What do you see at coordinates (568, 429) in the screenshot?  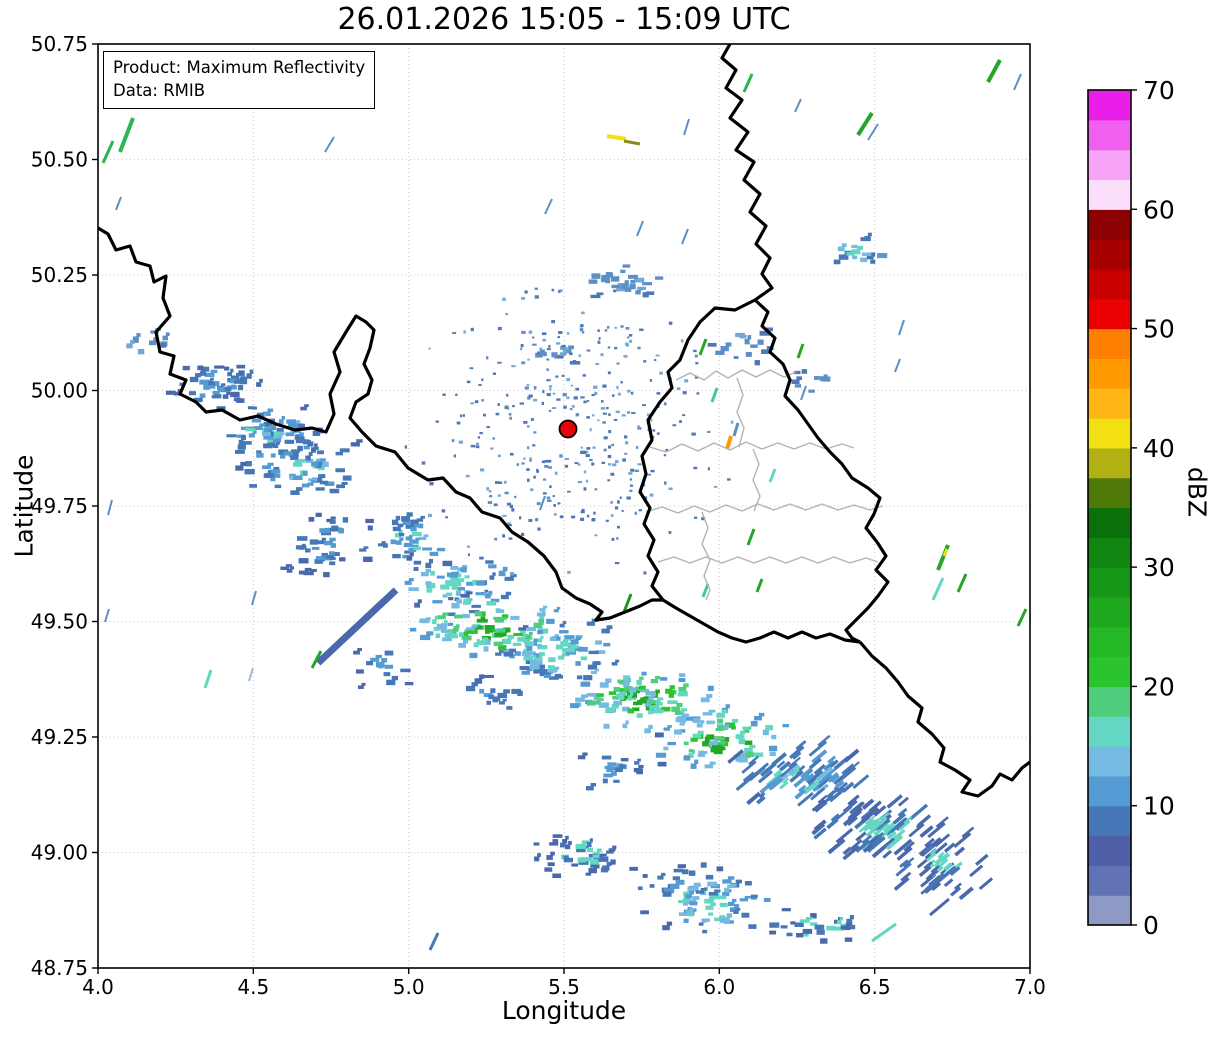 I see `radar-site-marker` at bounding box center [568, 429].